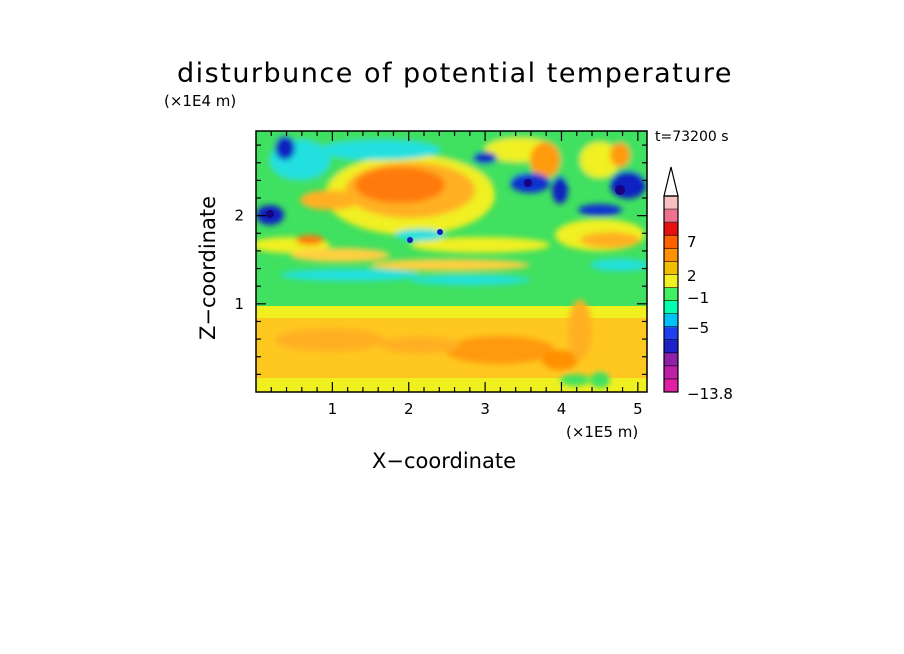 The height and width of the screenshot is (654, 904). Describe the element at coordinates (239, 216) in the screenshot. I see `y-tick-label-2: 2` at that location.